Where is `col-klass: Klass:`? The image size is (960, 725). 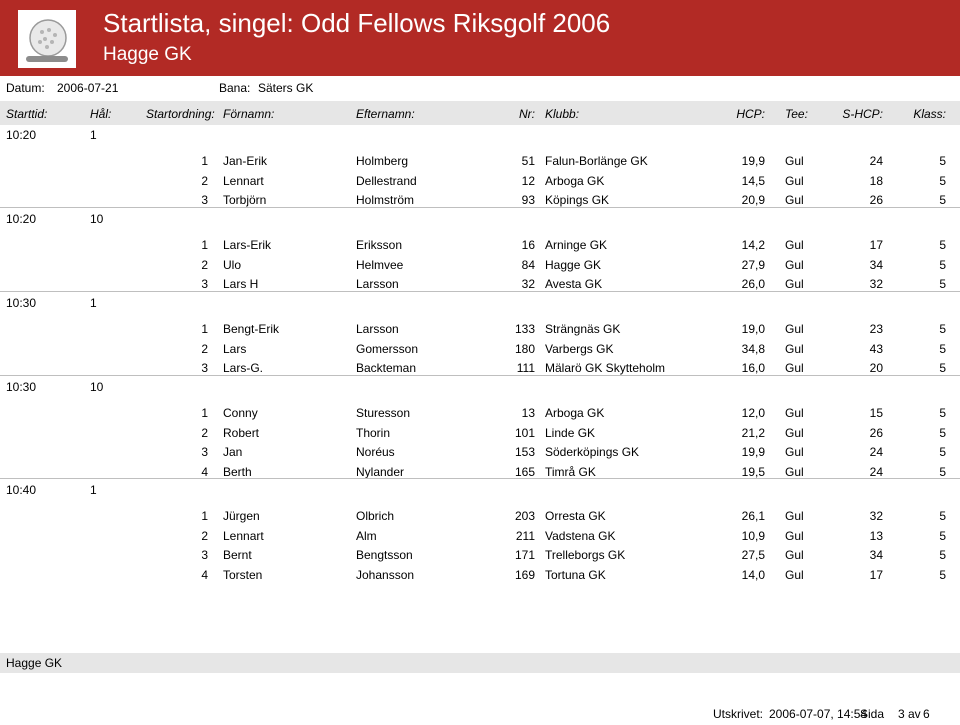 col-klass: Klass: is located at coordinates (929, 114).